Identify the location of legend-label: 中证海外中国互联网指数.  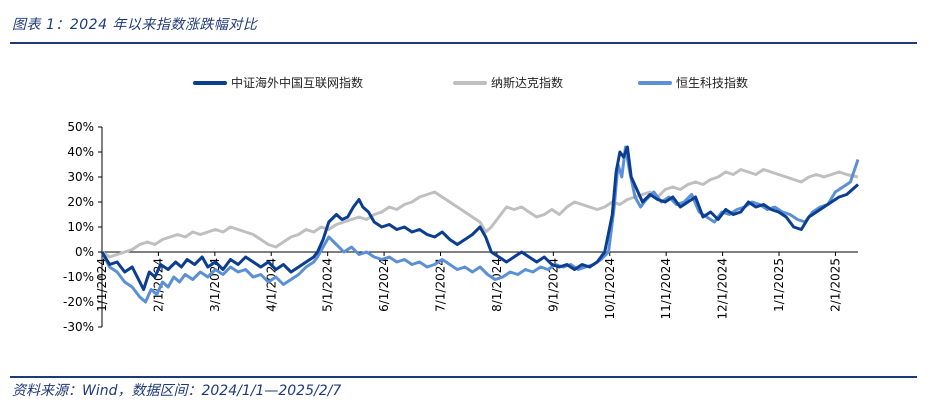
(297, 82).